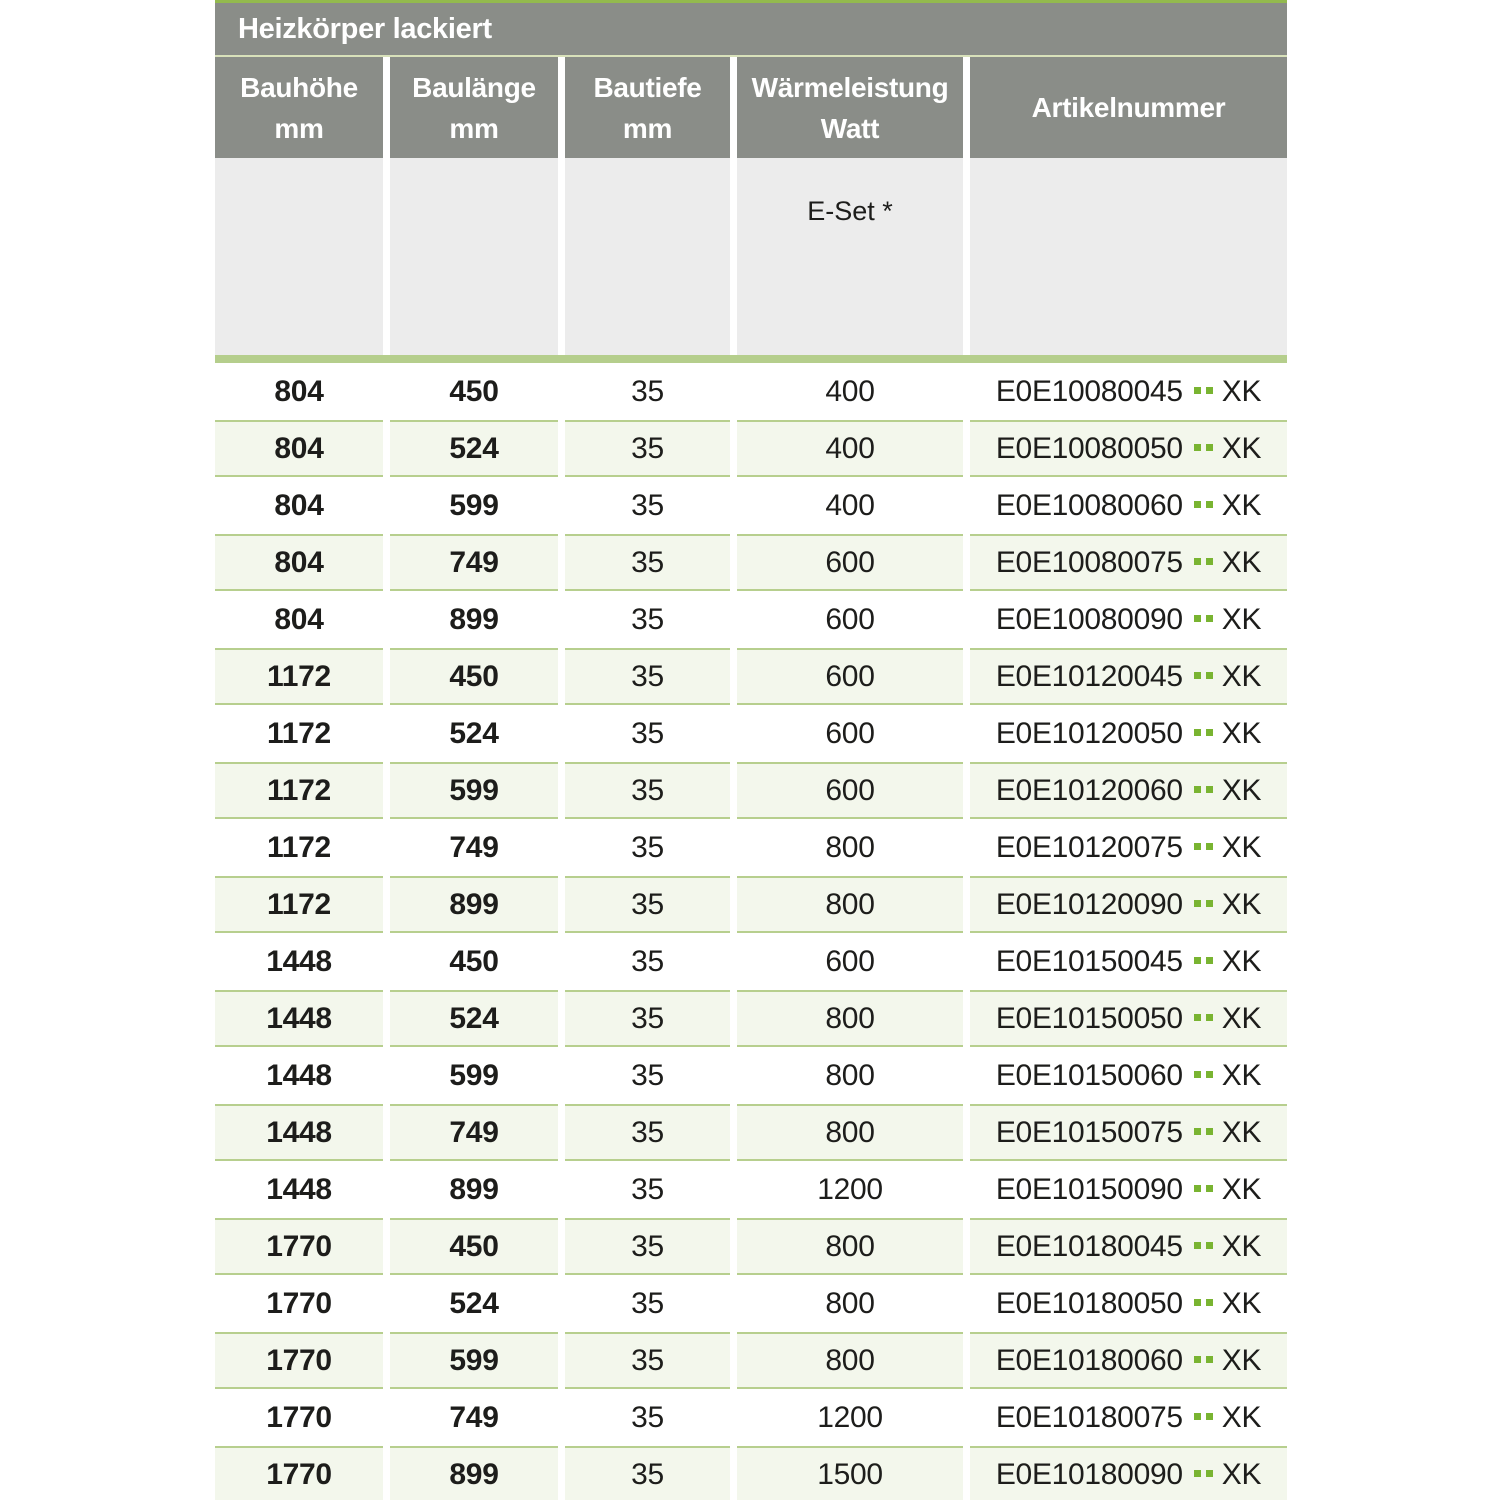 This screenshot has height=1500, width=1500. What do you see at coordinates (850, 256) in the screenshot?
I see `subheader-cell-eset: E-Set *` at bounding box center [850, 256].